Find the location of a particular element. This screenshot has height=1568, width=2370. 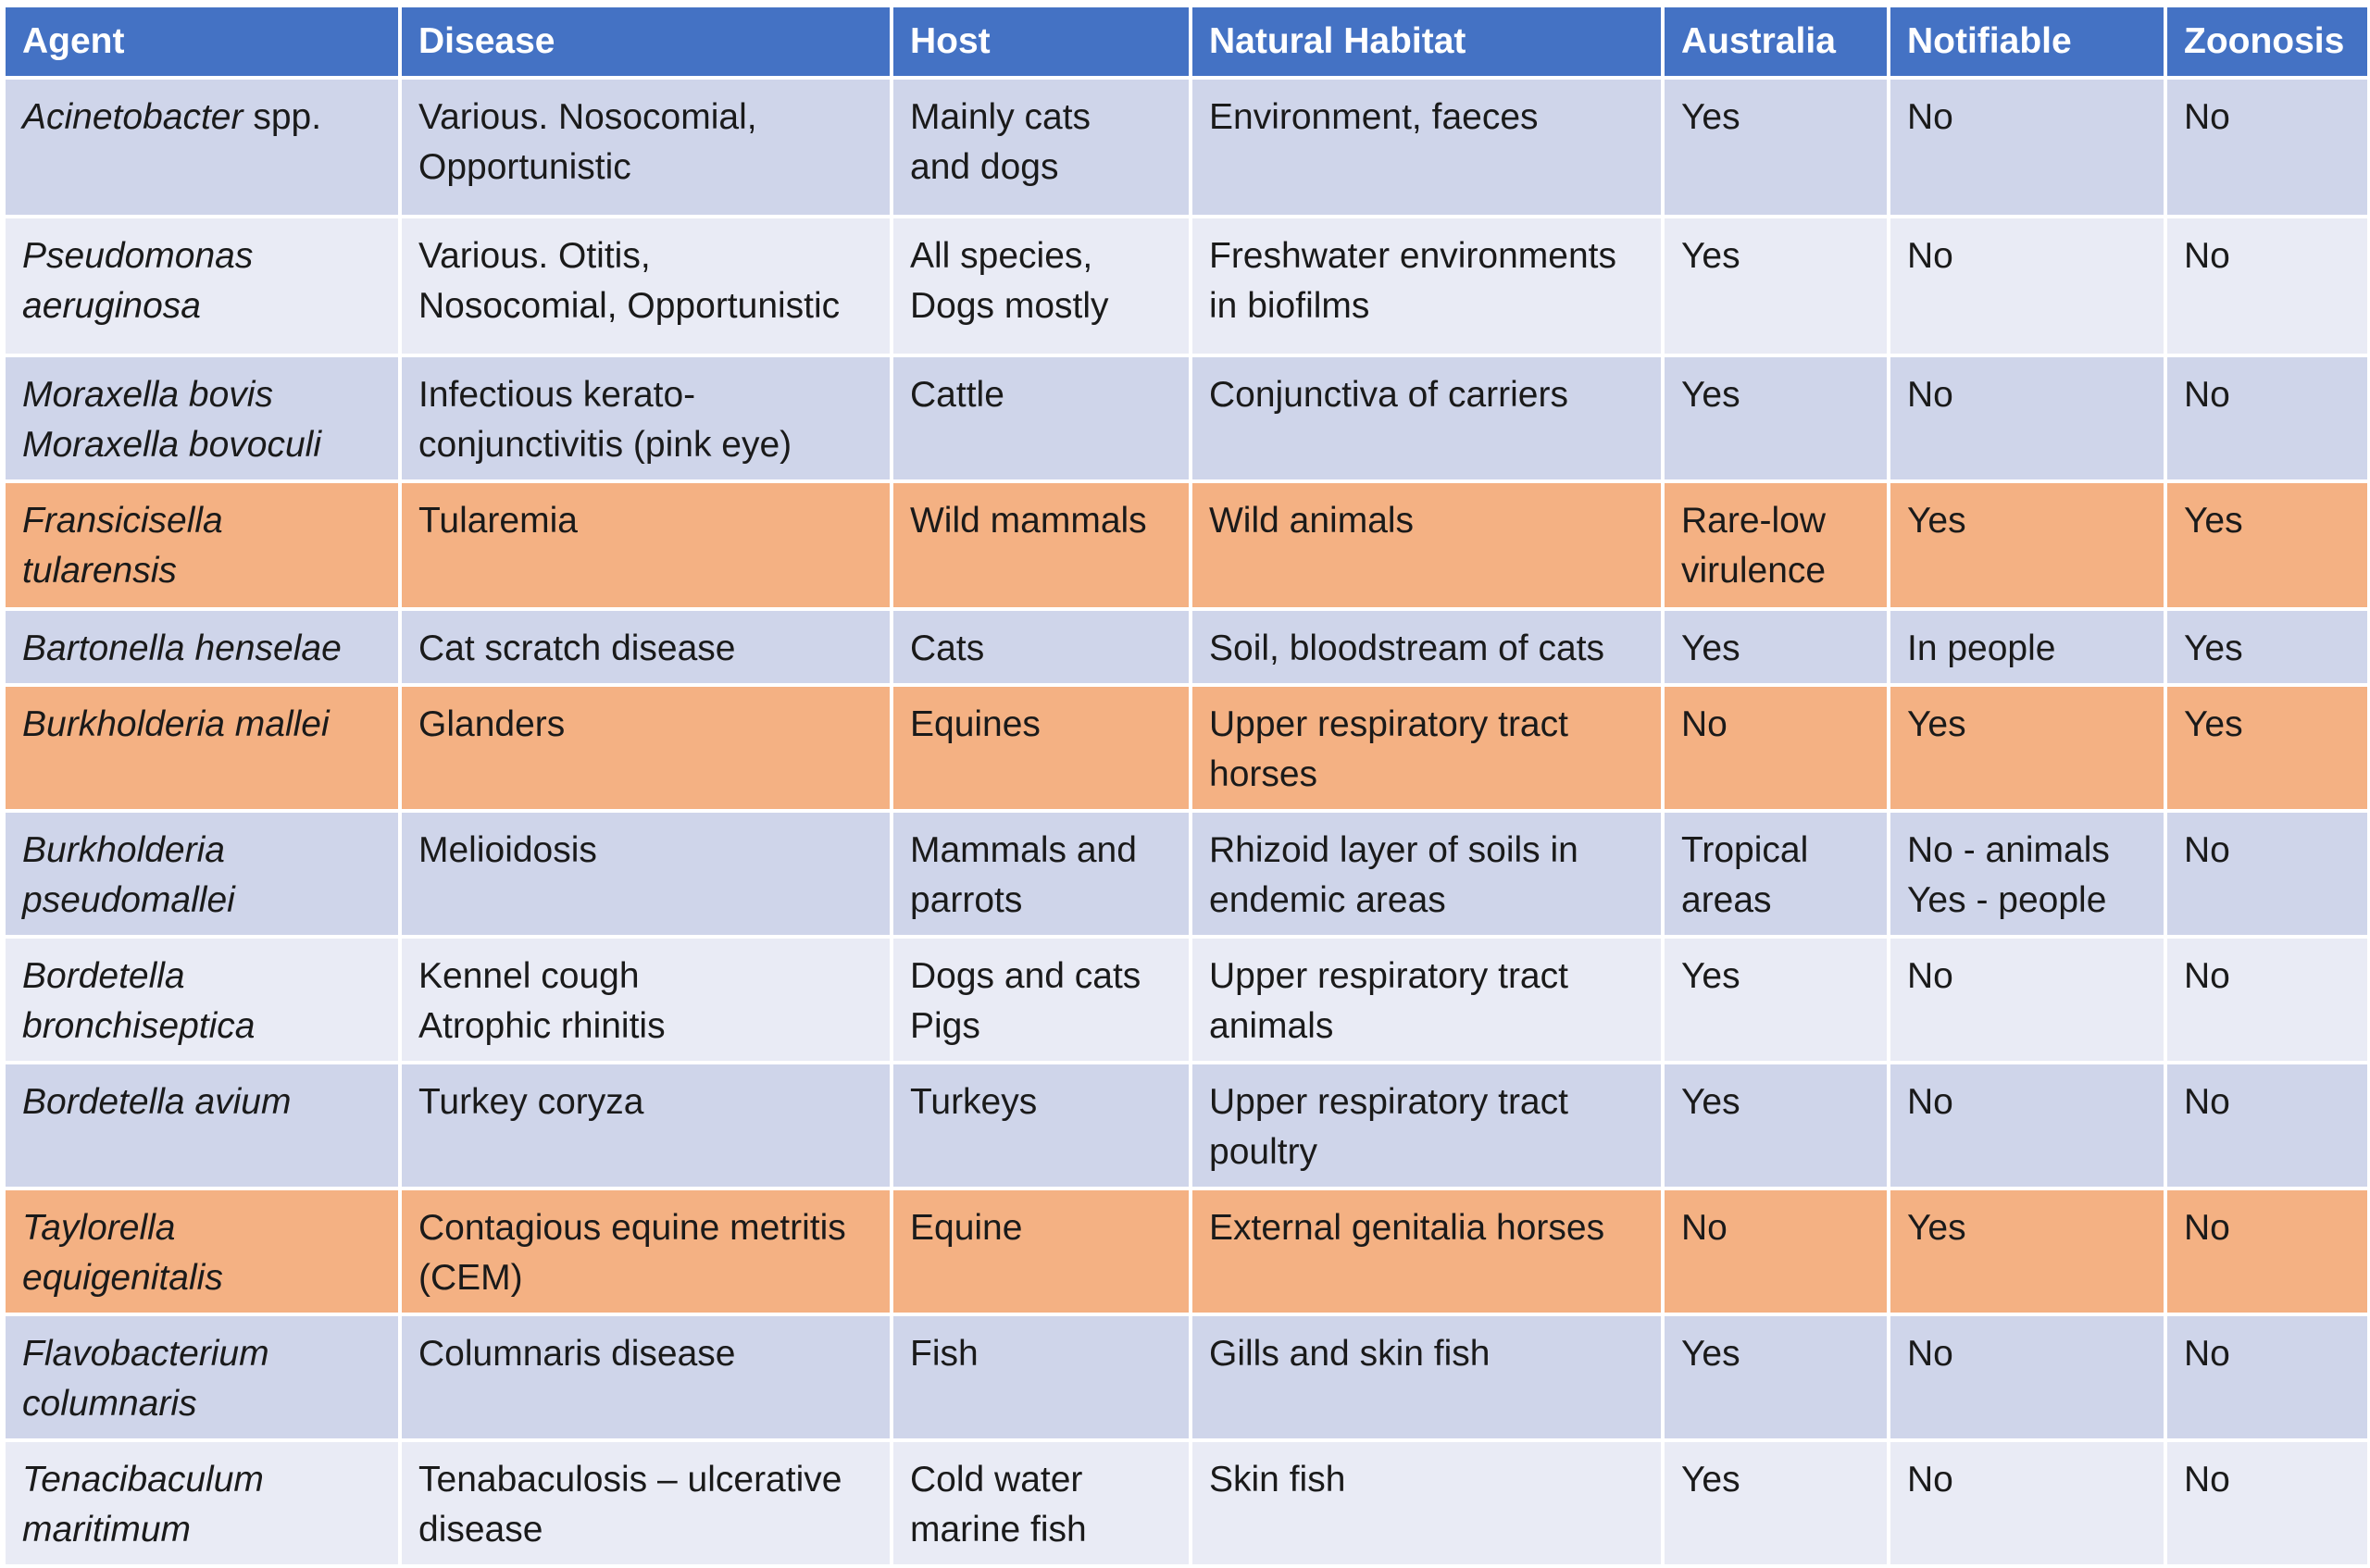

cell-line: Various. Nosocomial, is located at coordinates (587, 117).